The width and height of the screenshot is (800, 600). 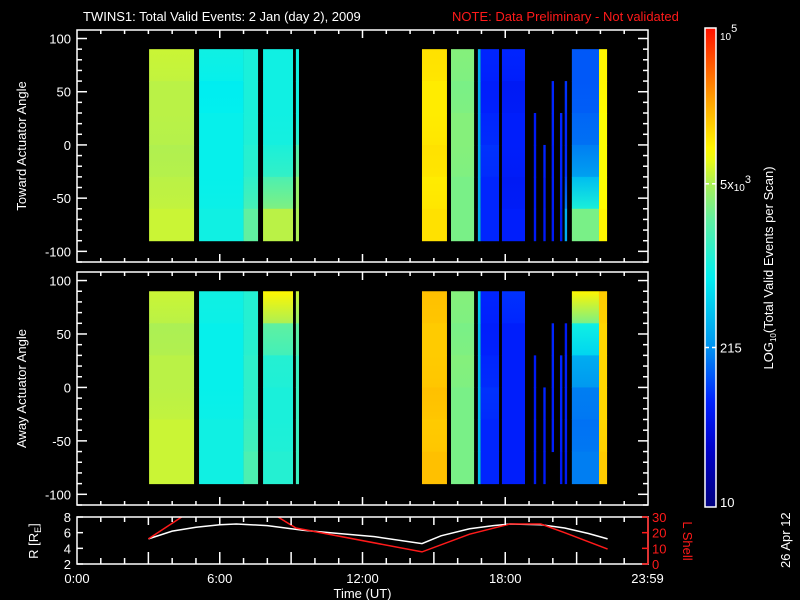 I want to click on colorbar-tick-label: 10, so click(x=727, y=502).